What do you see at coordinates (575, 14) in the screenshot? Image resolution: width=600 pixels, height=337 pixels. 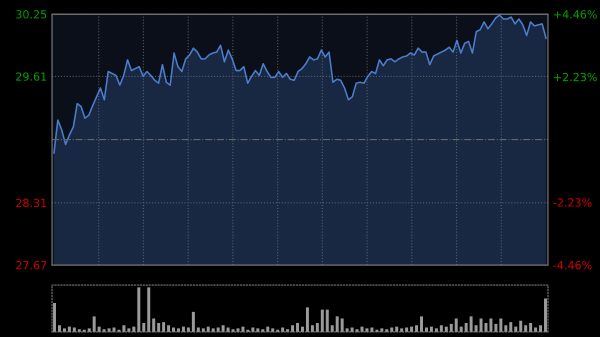 I see `y2-tick-label: +4.46%` at bounding box center [575, 14].